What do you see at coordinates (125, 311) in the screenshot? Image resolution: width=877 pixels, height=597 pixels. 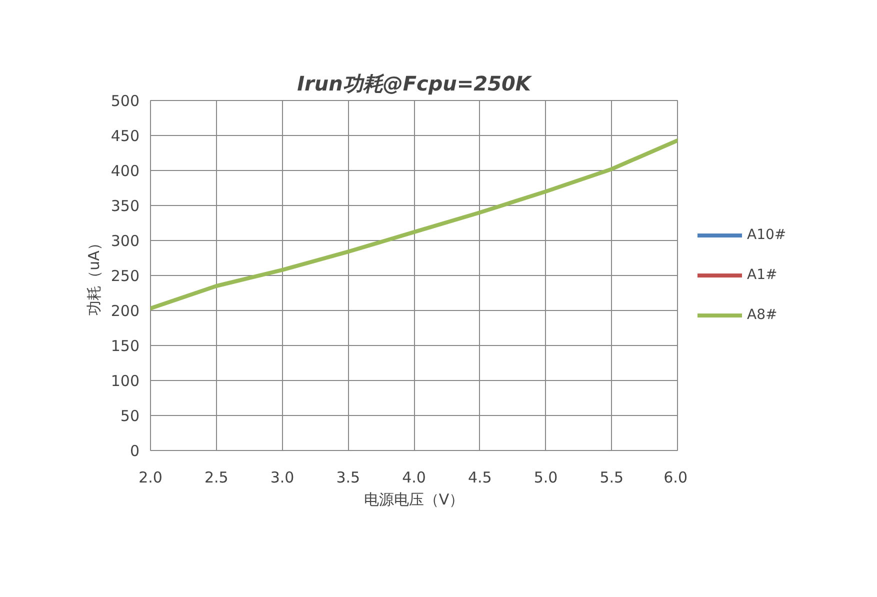 I see `y-tick-label: 200` at bounding box center [125, 311].